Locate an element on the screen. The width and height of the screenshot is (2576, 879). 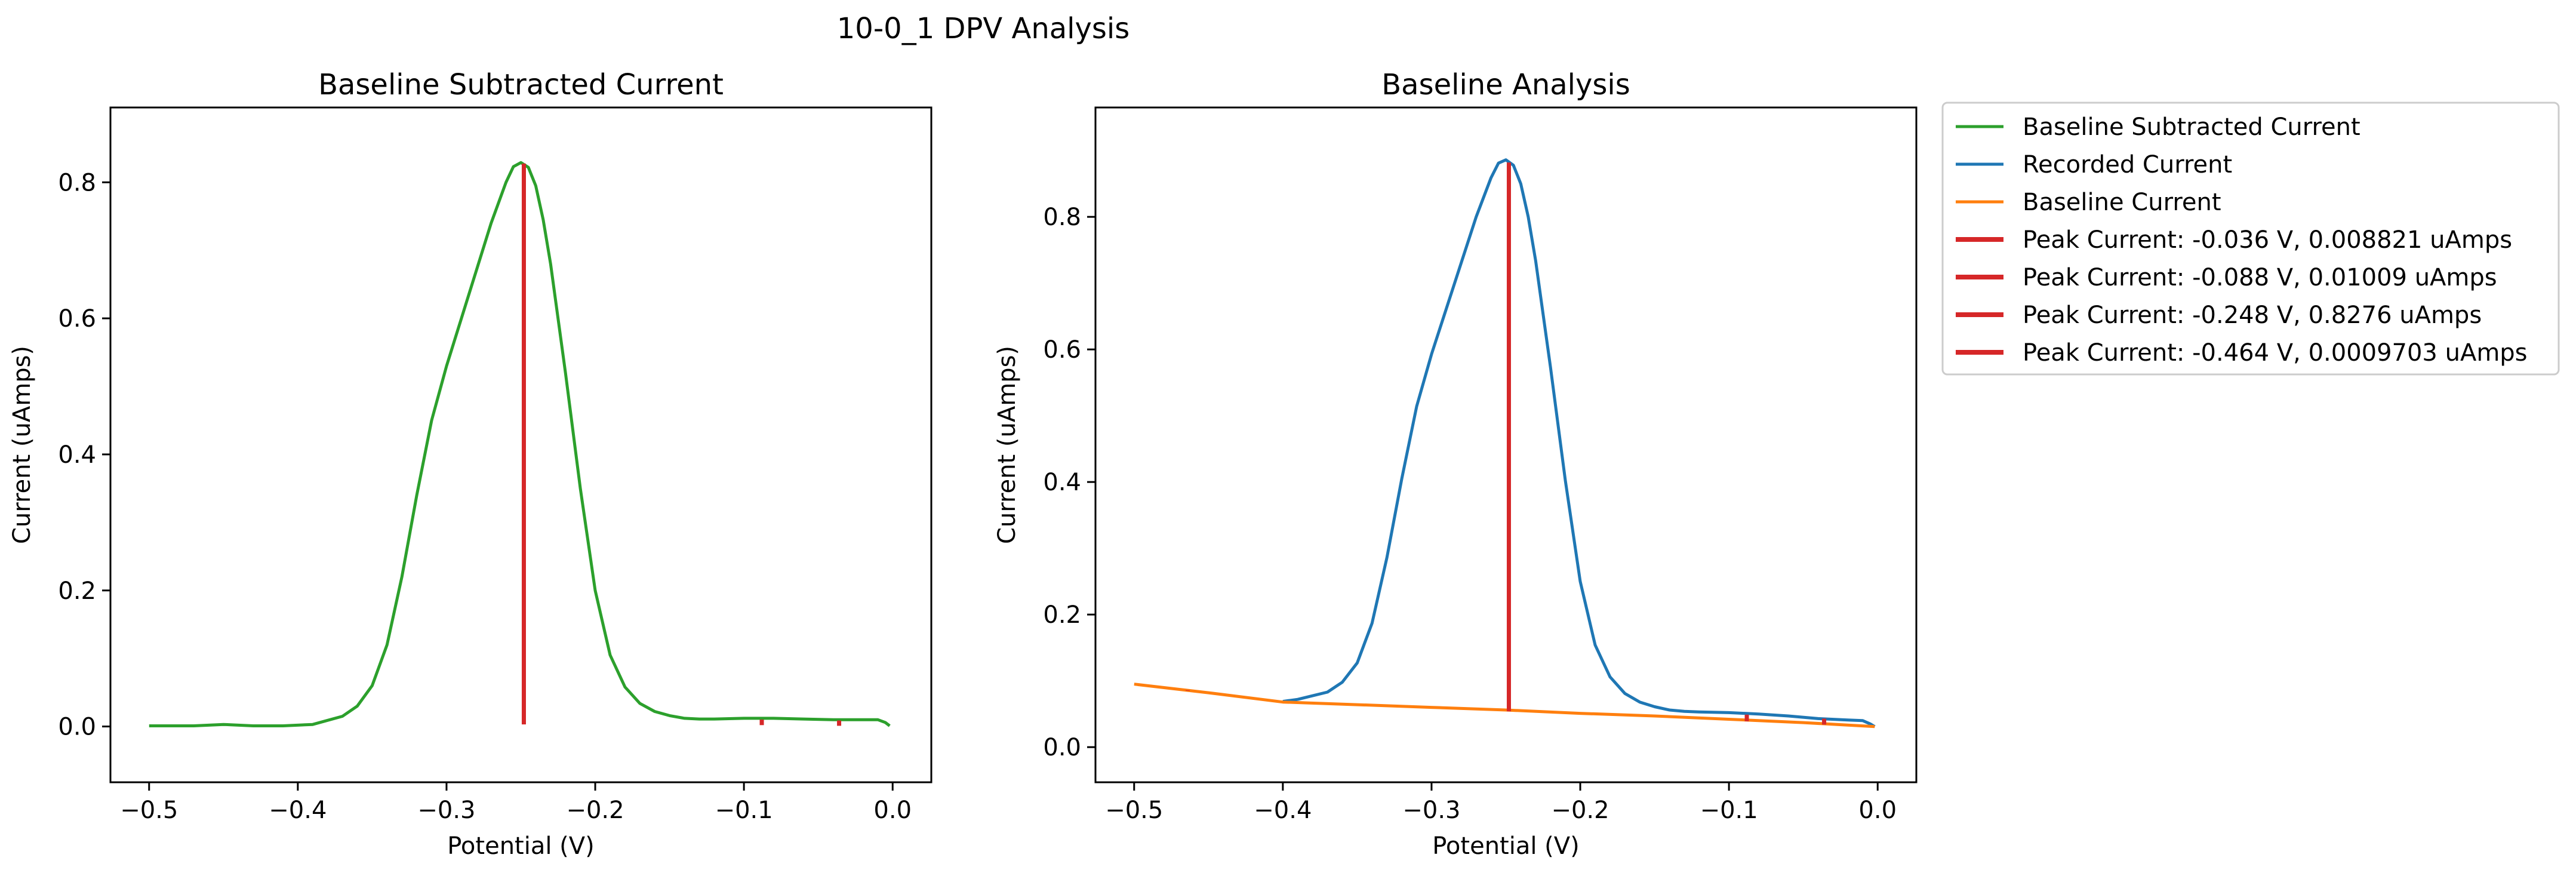
legend-label: Recorded Current is located at coordinates (2127, 165).